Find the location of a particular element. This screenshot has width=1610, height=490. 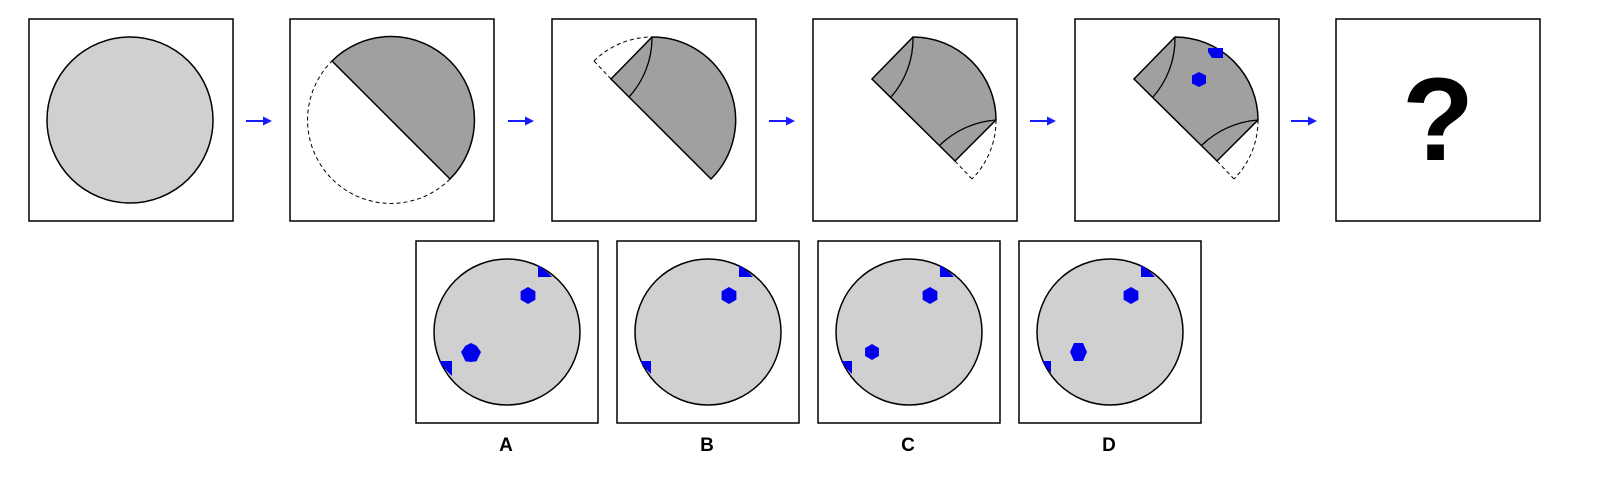

option-label: D is located at coordinates (1109, 445).